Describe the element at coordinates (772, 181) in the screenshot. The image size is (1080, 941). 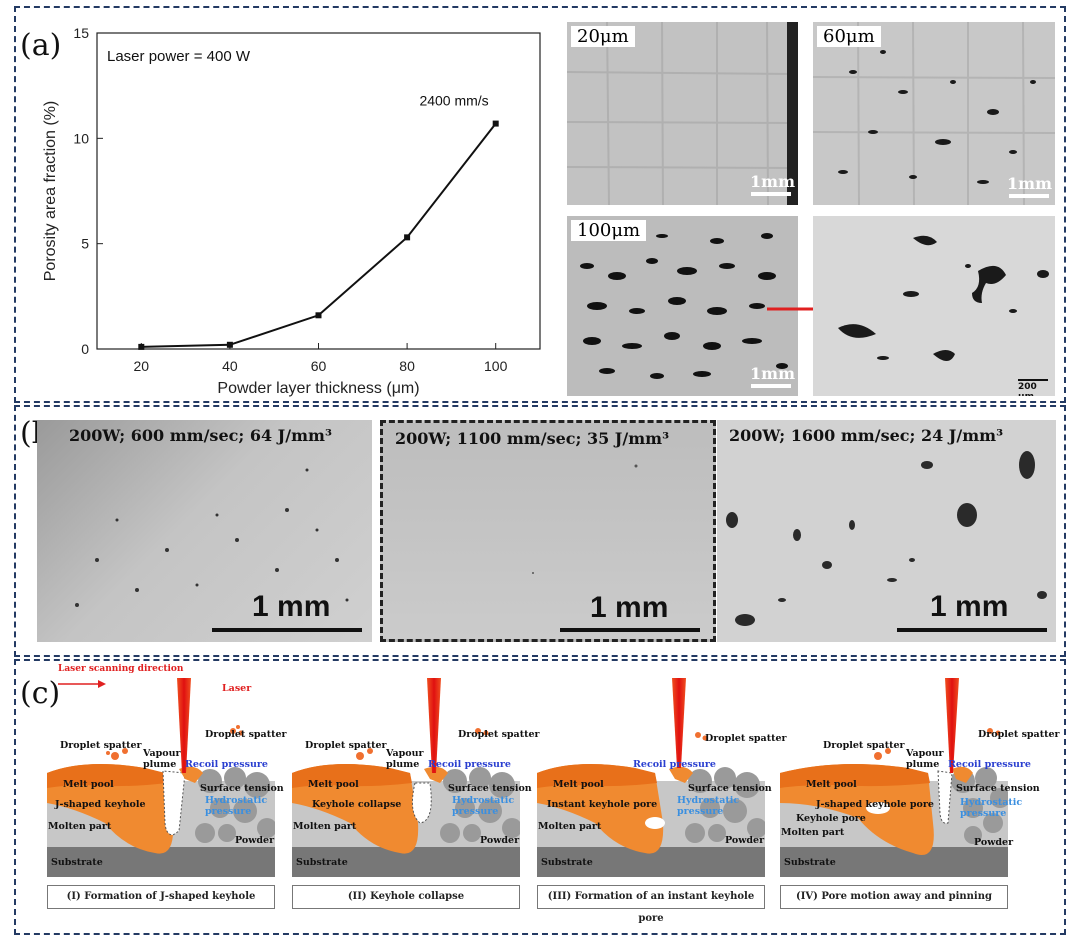
I see `micrograph-20um-scale-text: 1mm` at that location.